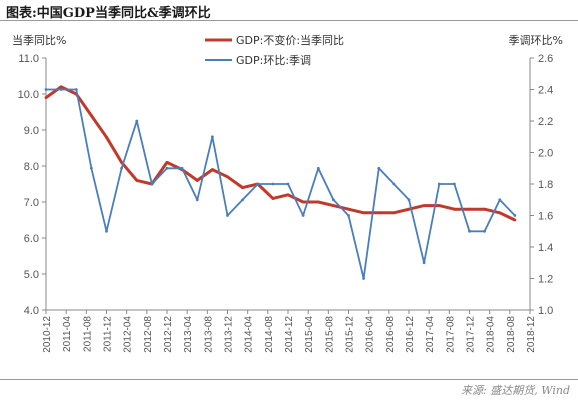 The image size is (578, 402). What do you see at coordinates (108, 334) in the screenshot?
I see `x-tick-label: 2011-12` at bounding box center [108, 334].